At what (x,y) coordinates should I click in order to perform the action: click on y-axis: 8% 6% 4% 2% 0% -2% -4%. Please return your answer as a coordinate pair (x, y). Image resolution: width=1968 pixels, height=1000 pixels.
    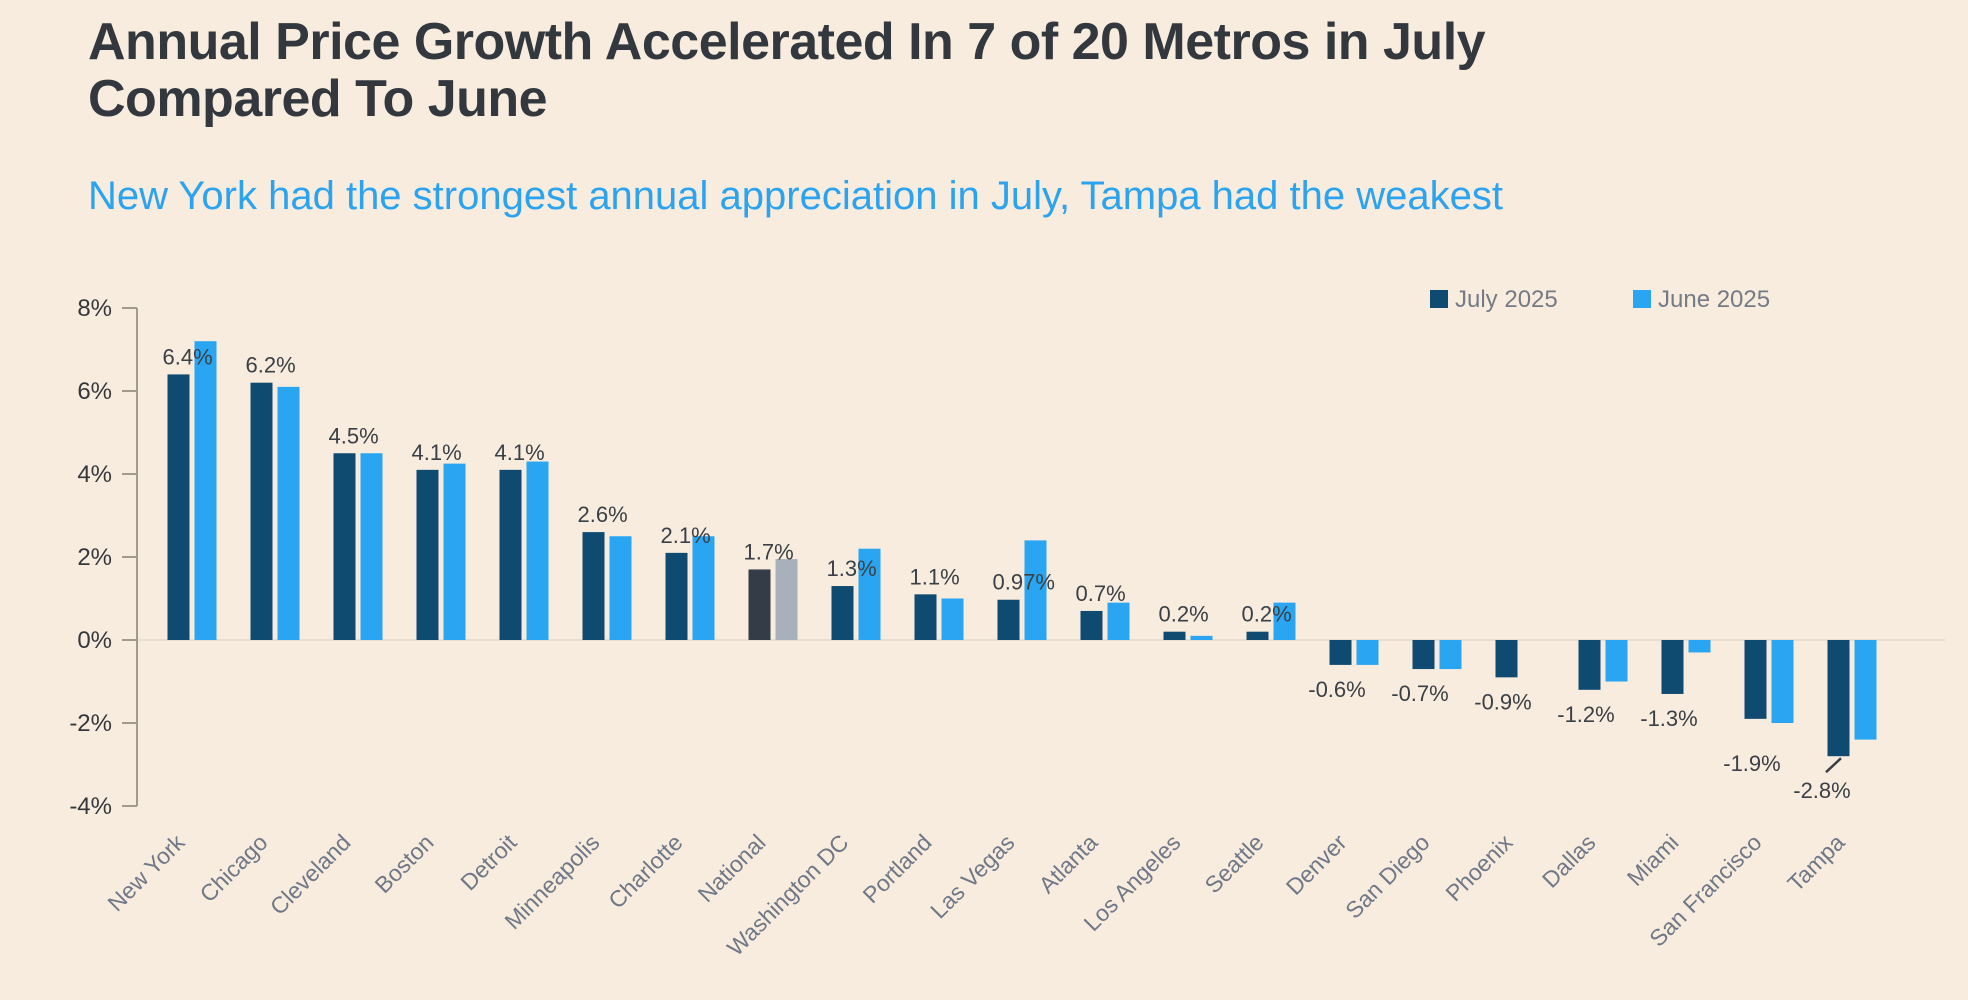
    Looking at the image, I should click on (103, 557).